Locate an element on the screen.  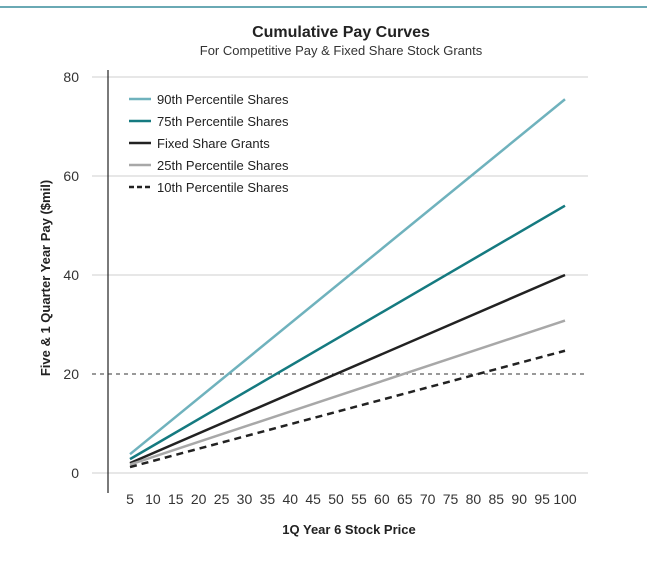
chart-title: Cumulative Pay Curves is located at coordinates (341, 32).